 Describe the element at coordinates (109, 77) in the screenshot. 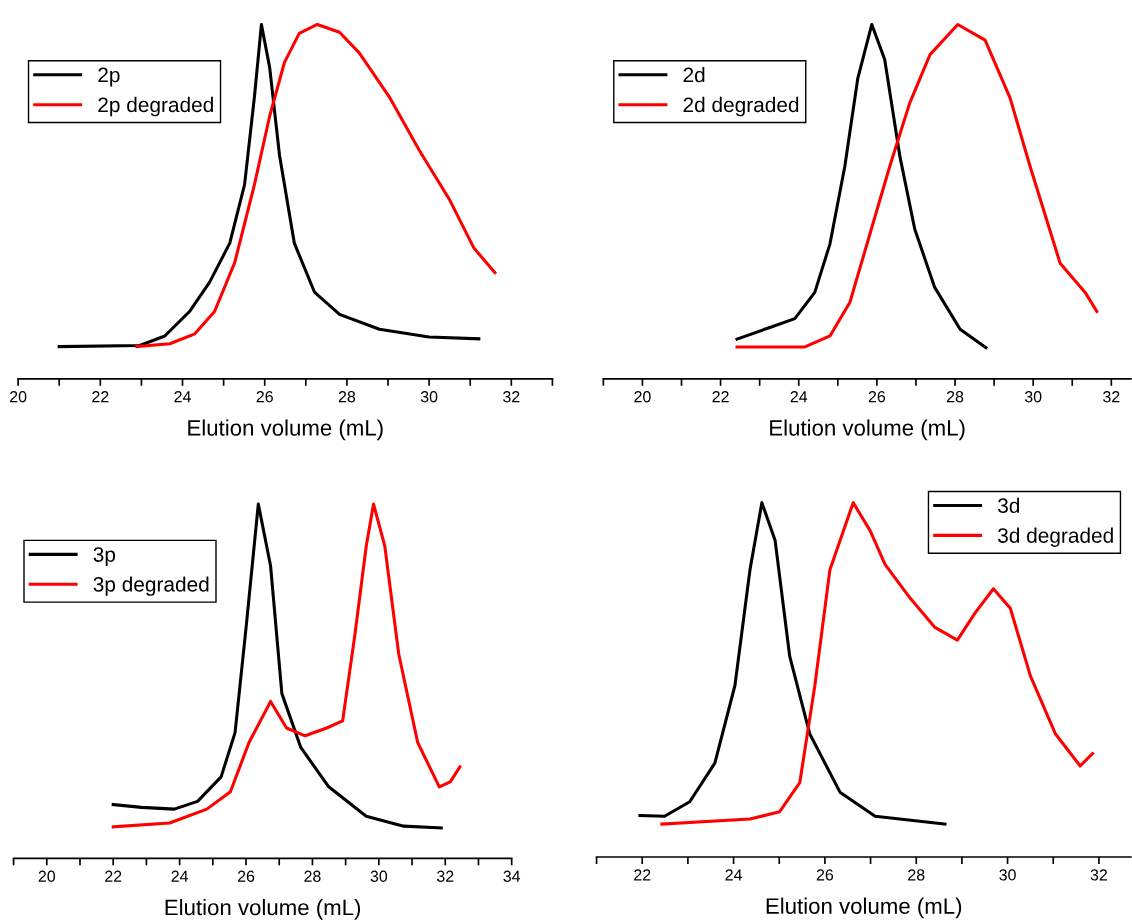

I see `legend-label: 2p` at that location.